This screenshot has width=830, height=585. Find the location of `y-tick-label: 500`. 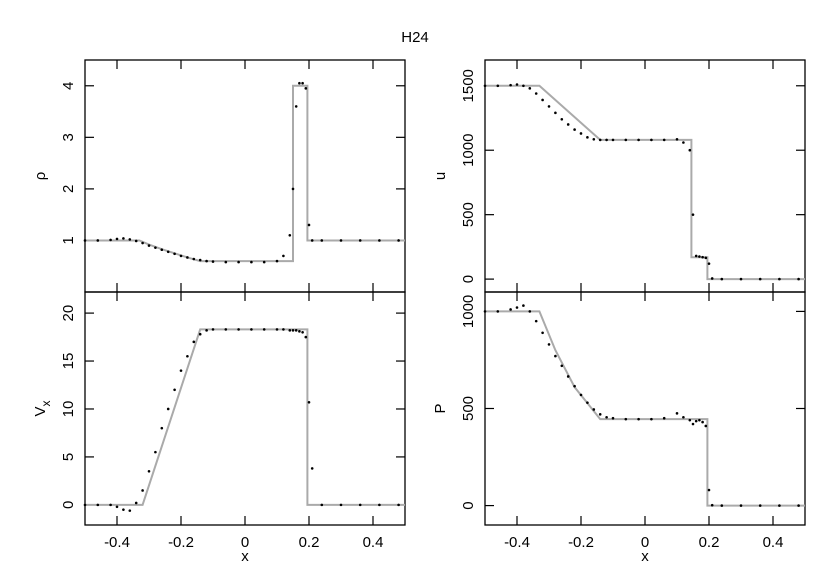

y-tick-label: 500 is located at coordinates (468, 214).